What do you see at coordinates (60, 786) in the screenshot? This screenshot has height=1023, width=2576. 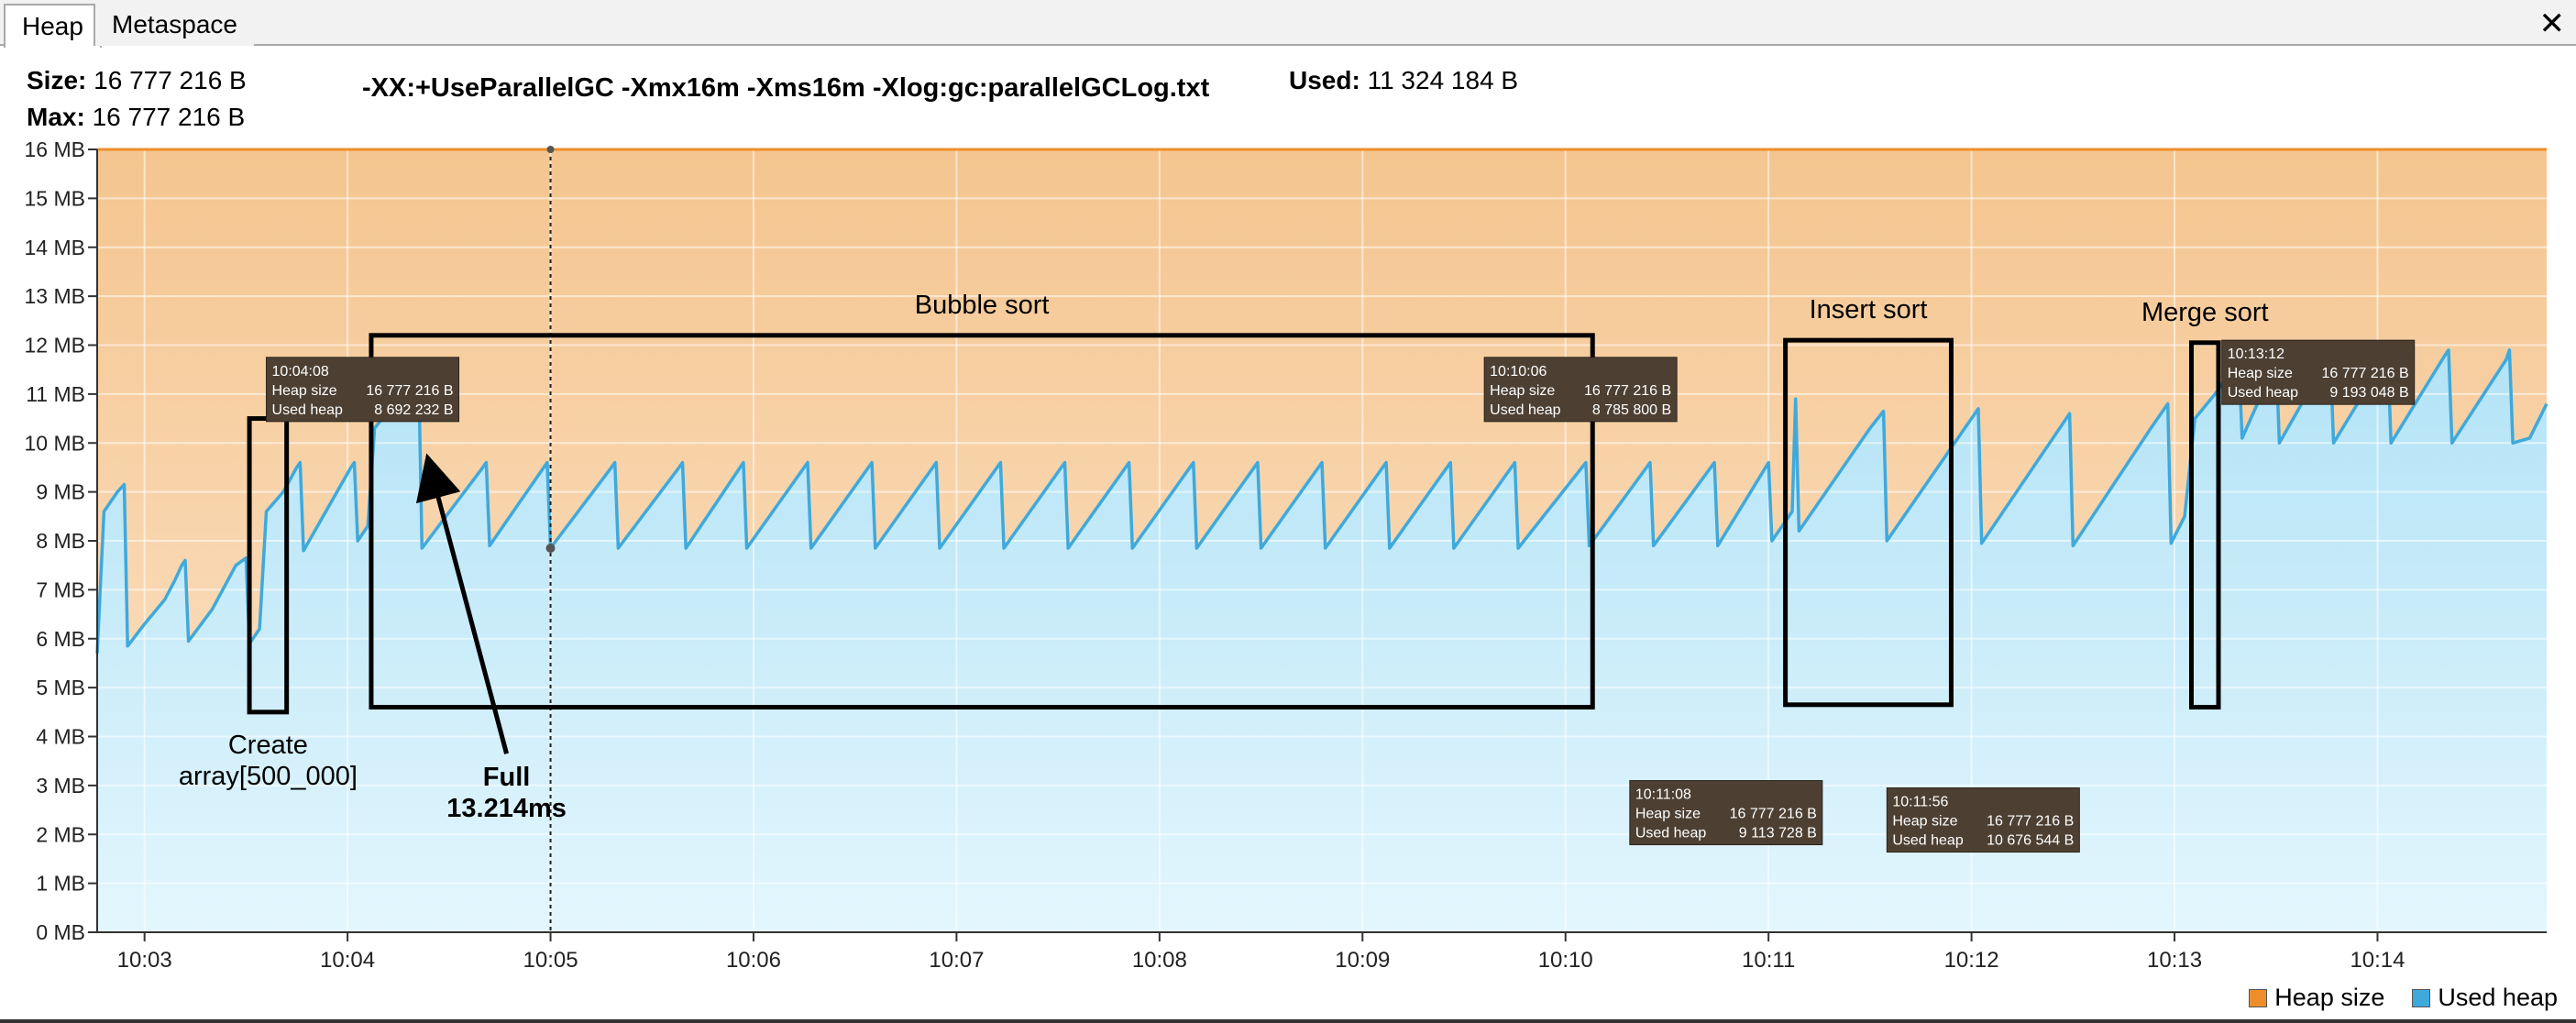 I see `y-tick-label: 3 MB` at bounding box center [60, 786].